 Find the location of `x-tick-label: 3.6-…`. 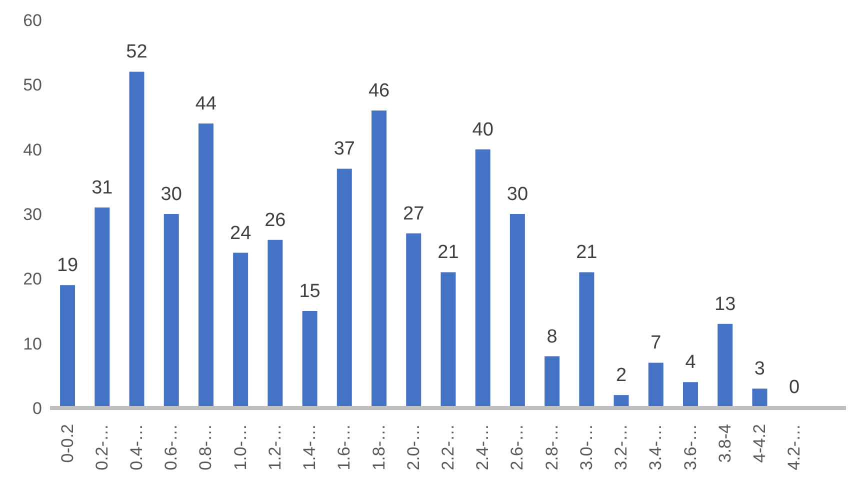

x-tick-label: 3.6-… is located at coordinates (690, 447).